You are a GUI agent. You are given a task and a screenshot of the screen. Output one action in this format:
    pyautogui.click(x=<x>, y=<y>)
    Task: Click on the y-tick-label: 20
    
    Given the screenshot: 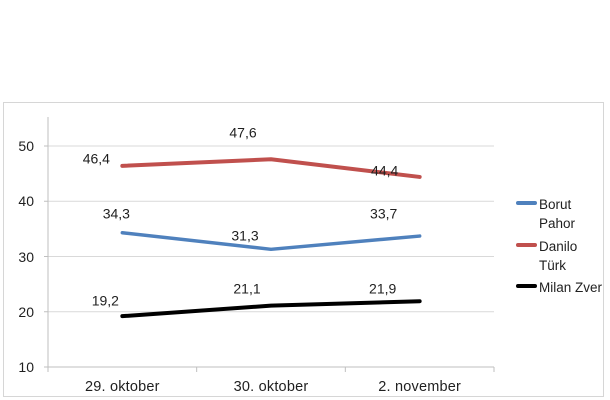 What is the action you would take?
    pyautogui.click(x=26, y=311)
    